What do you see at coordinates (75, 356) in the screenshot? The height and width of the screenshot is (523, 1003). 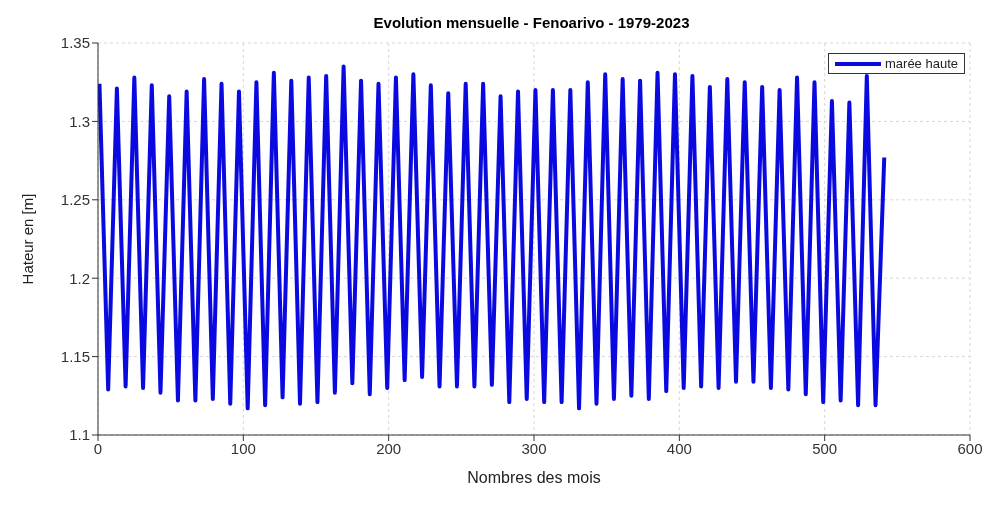 I see `y-tick-label: 1.15` at bounding box center [75, 356].